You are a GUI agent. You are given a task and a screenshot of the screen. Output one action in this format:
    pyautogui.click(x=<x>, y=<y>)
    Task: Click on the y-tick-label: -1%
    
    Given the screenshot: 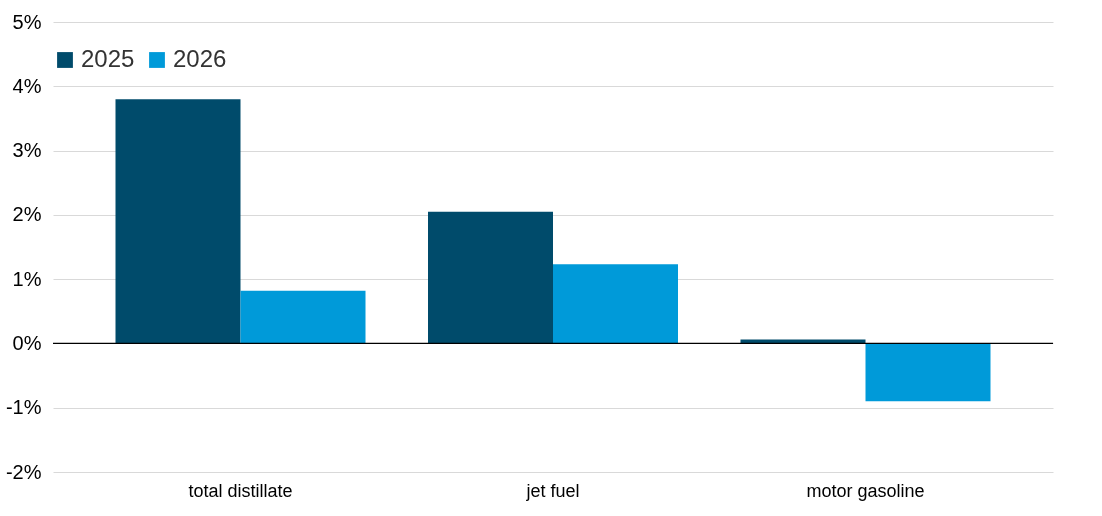 What is the action you would take?
    pyautogui.click(x=23, y=407)
    